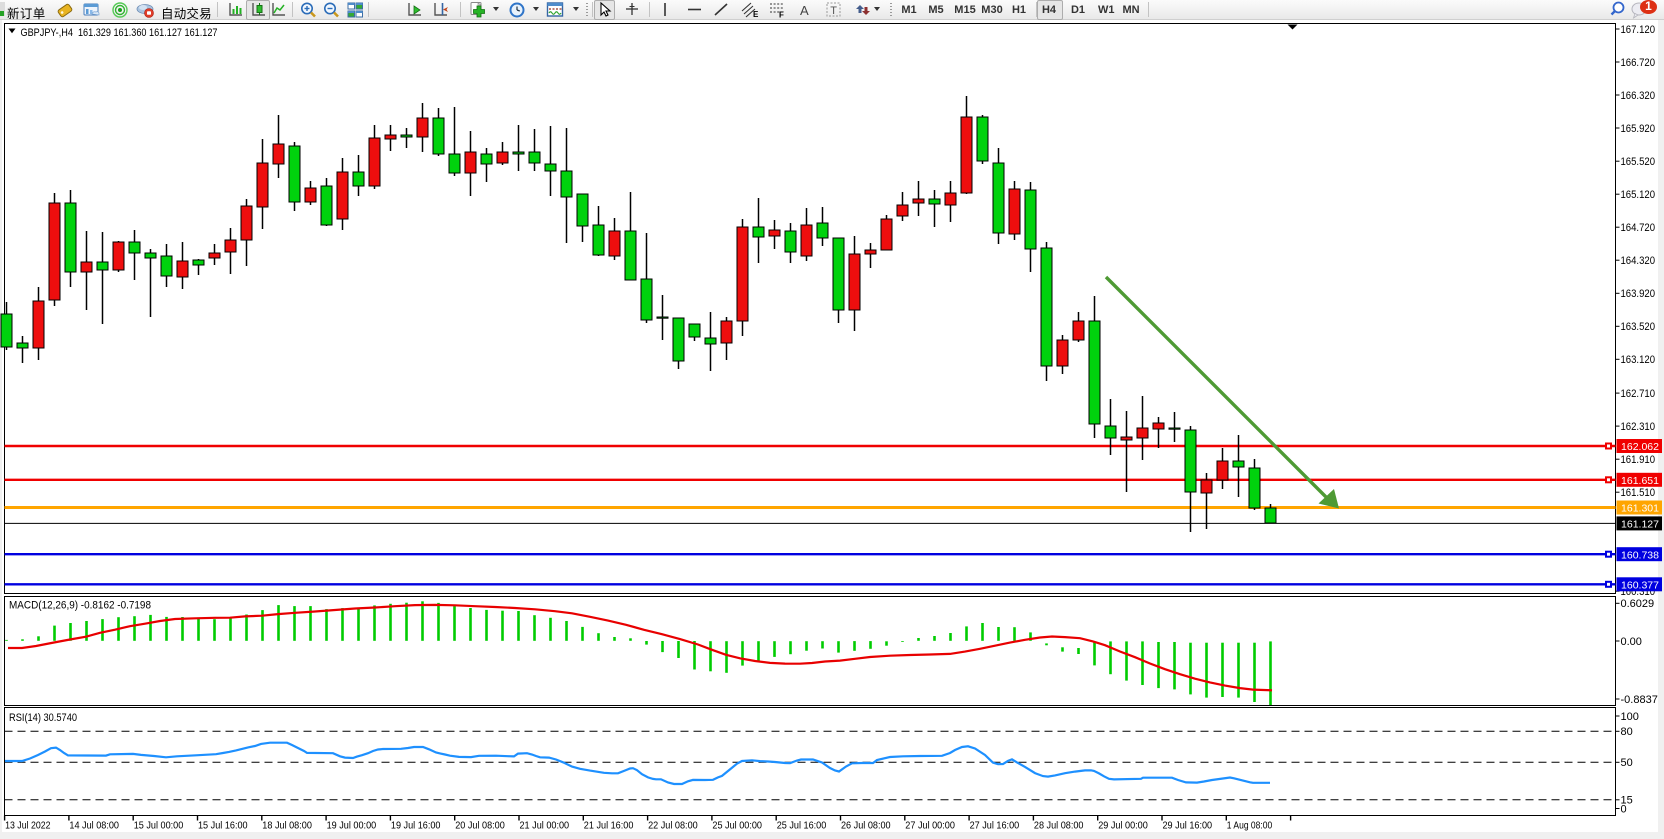  Describe the element at coordinates (1059, 826) in the screenshot. I see `svg-text: 28 Jul 08:00` at that location.